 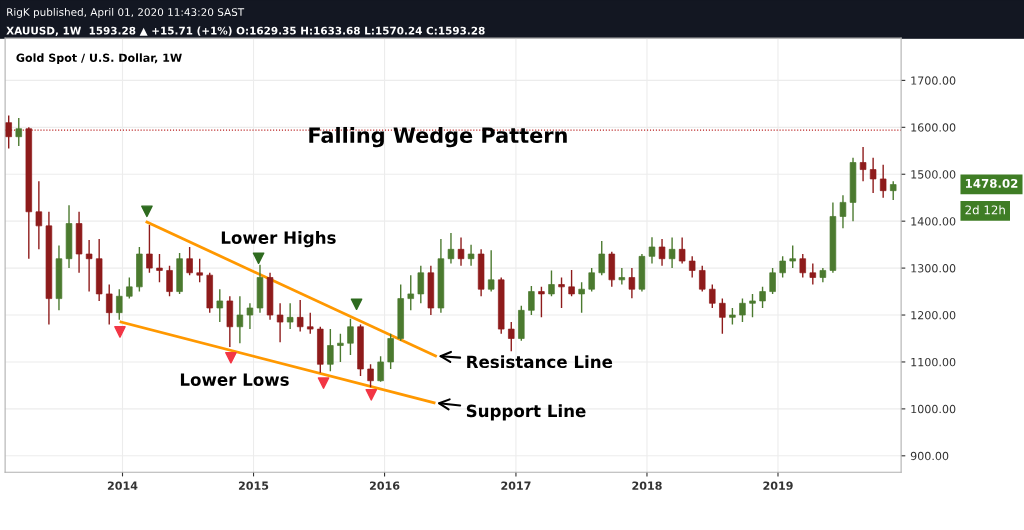 What do you see at coordinates (245, 31) in the screenshot?
I see `text: XAUUSD, 1W 1593.28 ▲ +15.71 (+1%) O:1629.35 H:1633.68 L:1570.24 C:1593.28` at bounding box center [245, 31].